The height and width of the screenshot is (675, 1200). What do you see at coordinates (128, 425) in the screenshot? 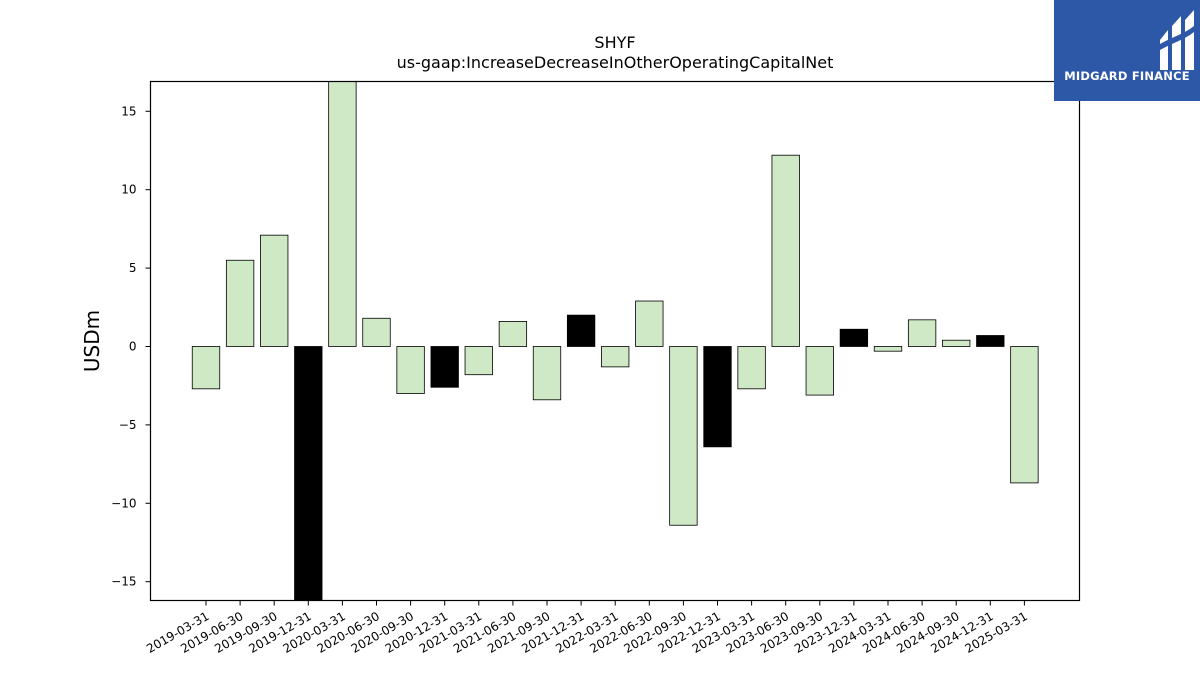
I see `y-tick-label: −5` at bounding box center [128, 425].